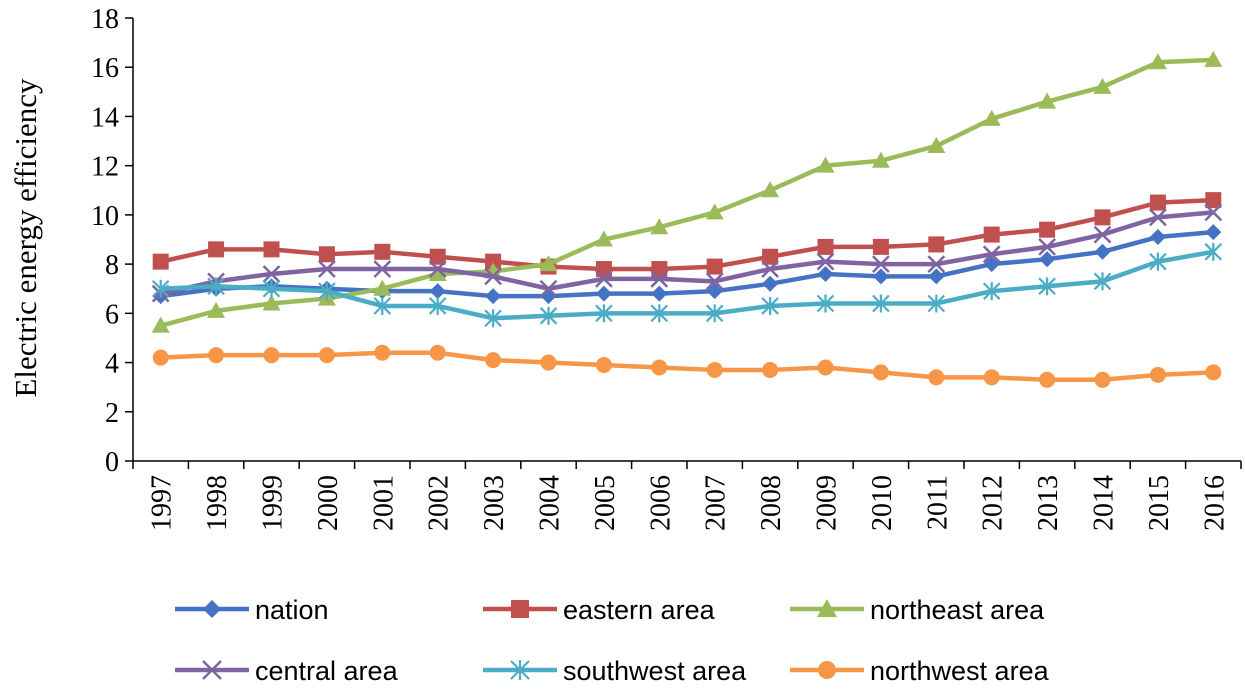 The image size is (1245, 690). Describe the element at coordinates (105, 216) in the screenshot. I see `y-tick-label: 10` at that location.